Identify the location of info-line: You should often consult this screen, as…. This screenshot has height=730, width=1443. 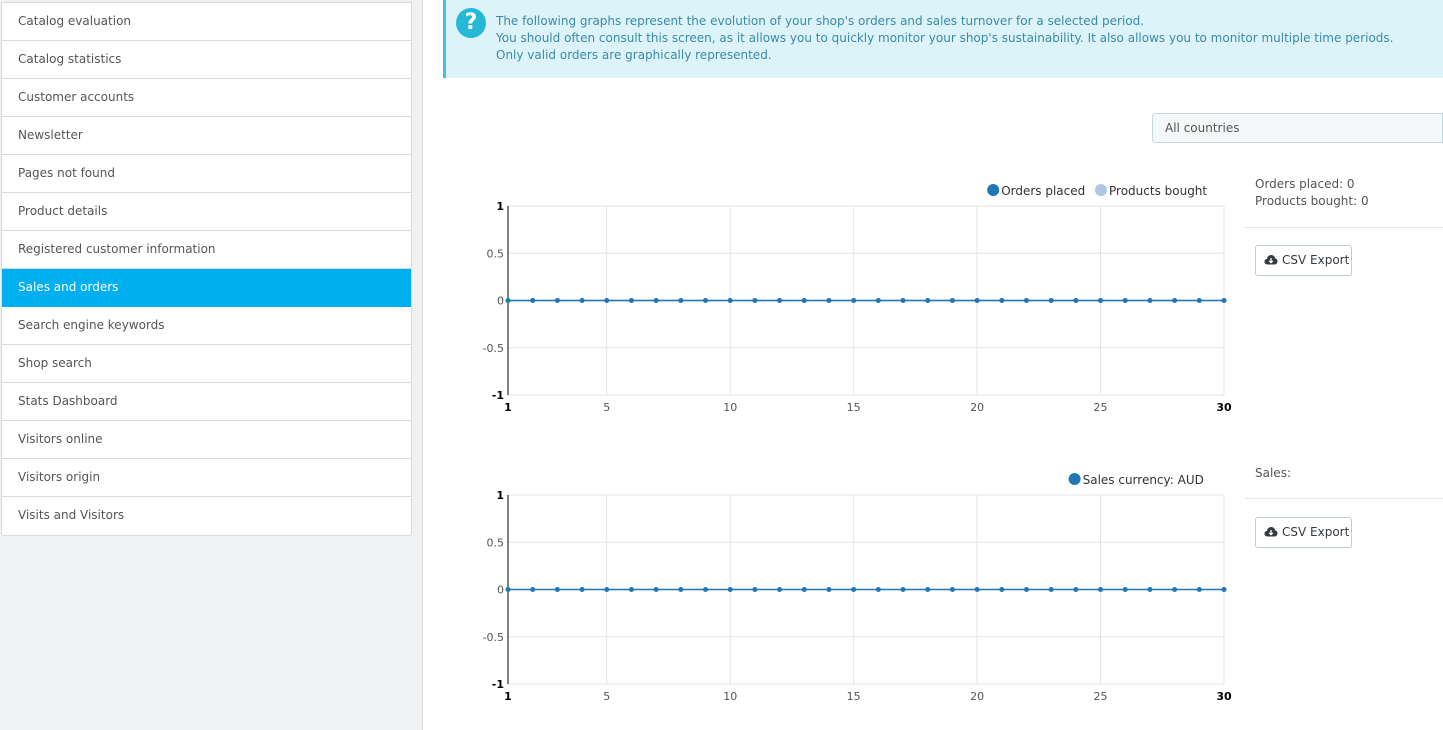
(945, 38).